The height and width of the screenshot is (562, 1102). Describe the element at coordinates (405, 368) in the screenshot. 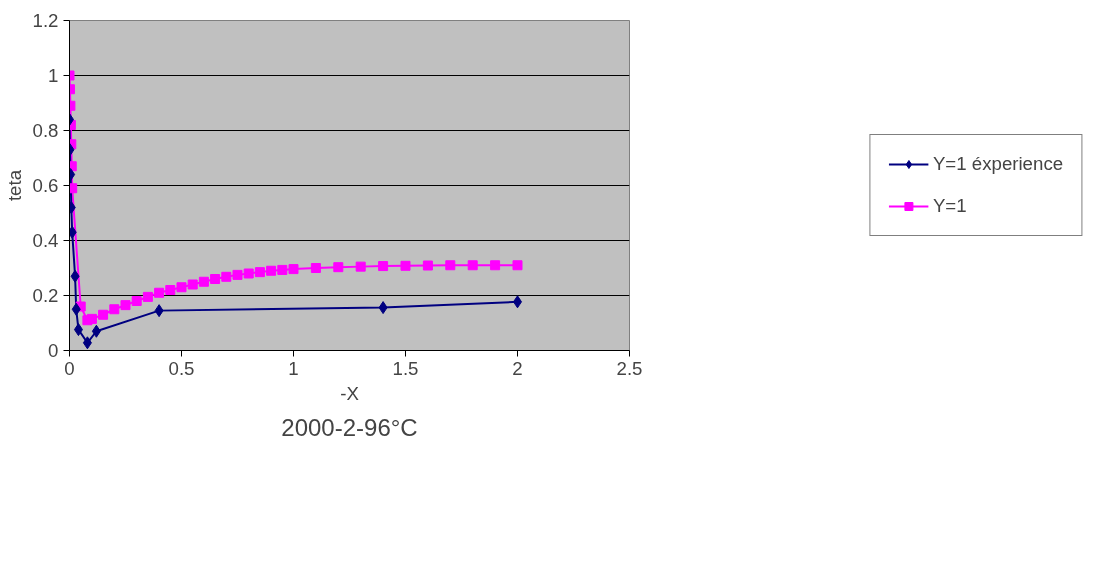

I see `x-tick-label: 1.5` at that location.